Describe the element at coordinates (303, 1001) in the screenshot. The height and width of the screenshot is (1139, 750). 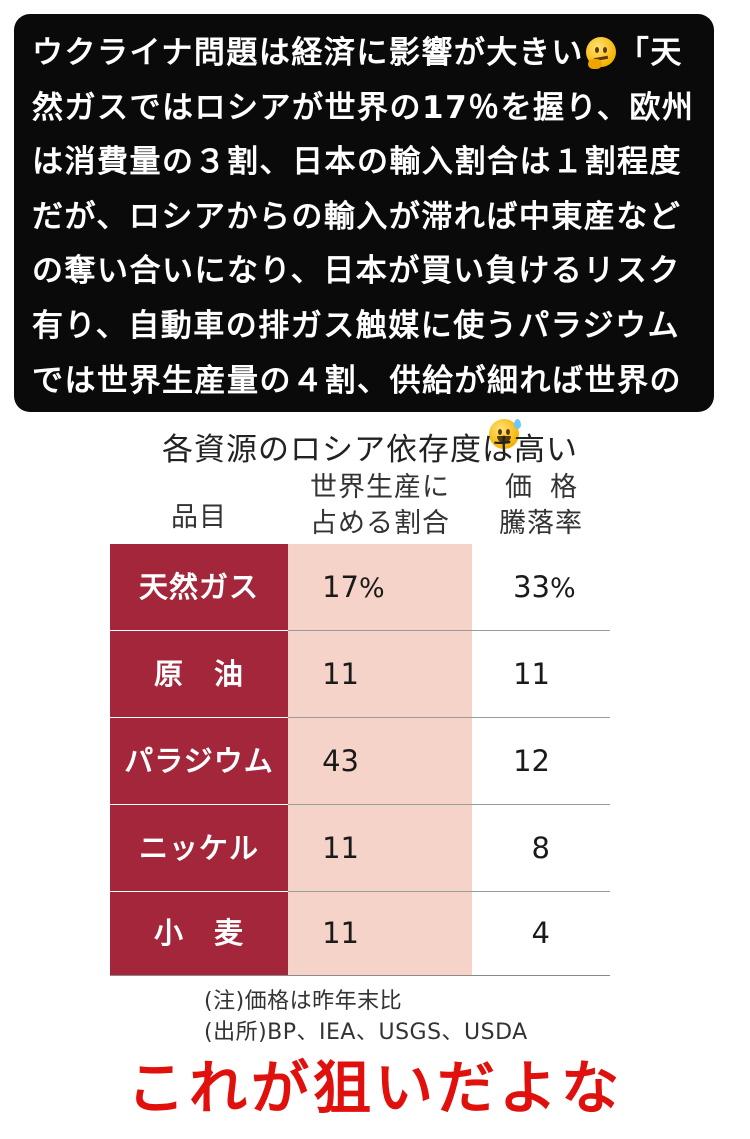
I see `note-text: (注)価格は昨年末比` at that location.